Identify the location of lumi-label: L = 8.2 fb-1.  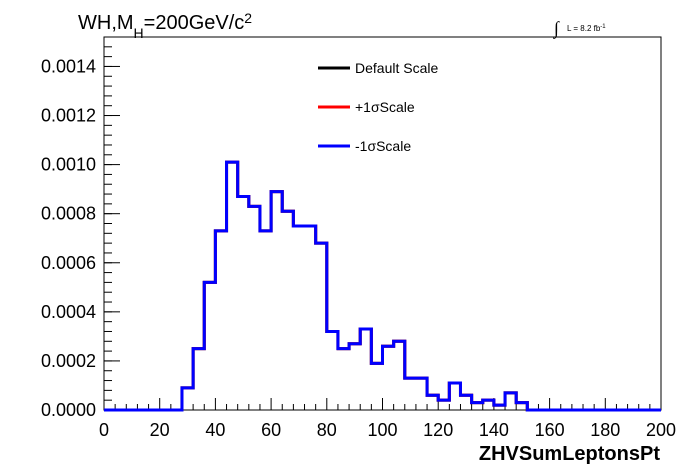
(586, 28).